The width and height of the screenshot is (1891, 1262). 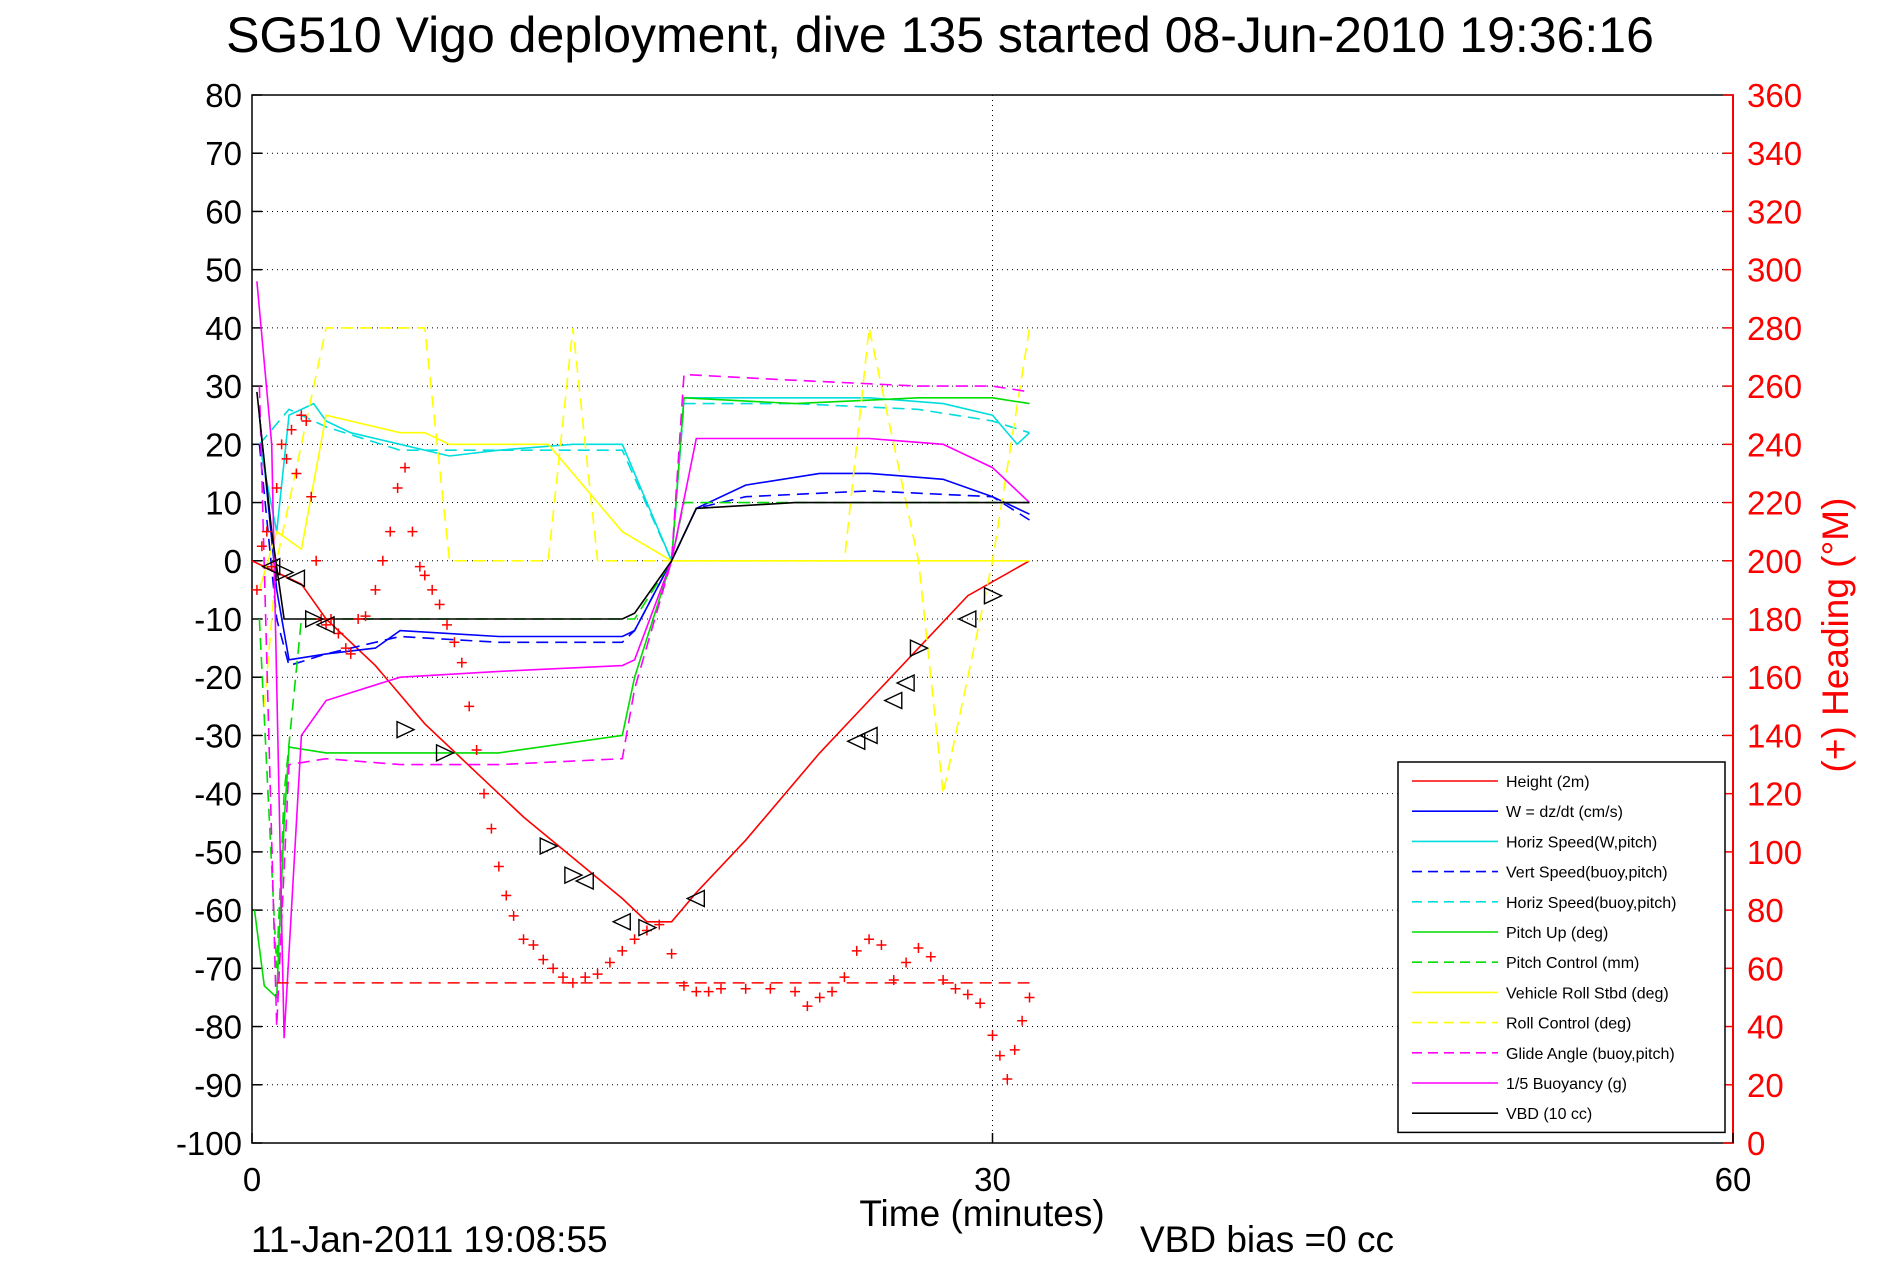 I want to click on x-axis-label: Time (minutes), so click(x=981, y=1213).